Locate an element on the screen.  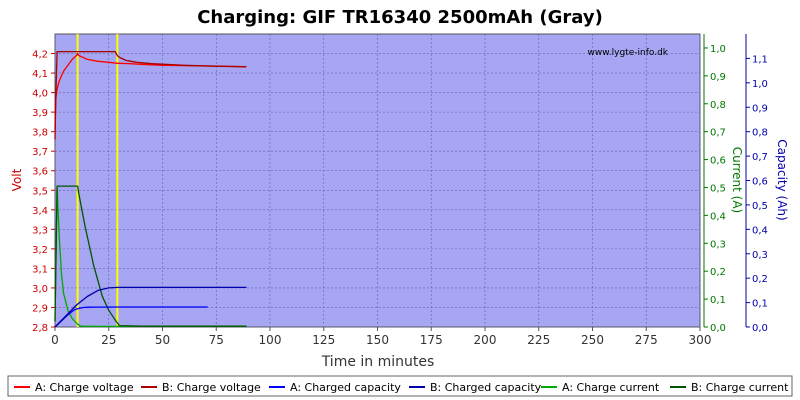
x-tick-label: 275 is located at coordinates (646, 340).